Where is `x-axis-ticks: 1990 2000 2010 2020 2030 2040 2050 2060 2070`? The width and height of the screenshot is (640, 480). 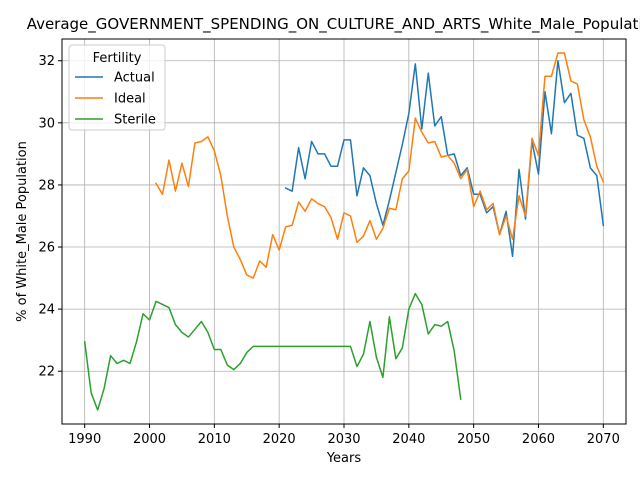
x-axis-ticks: 1990 2000 2010 2020 2030 2040 2050 2060 2070 is located at coordinates (344, 435).